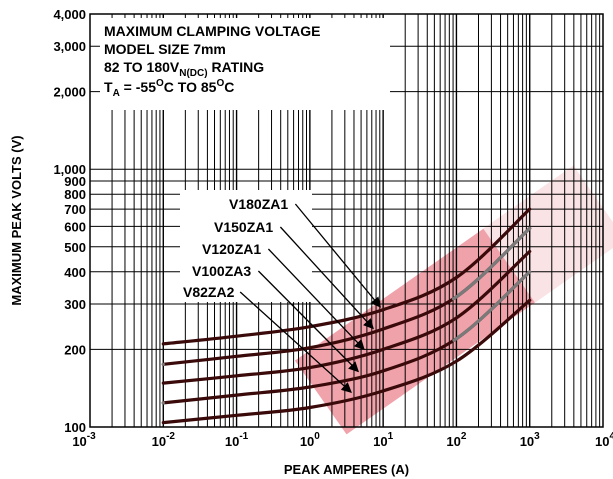  I want to click on y-tick-label: 700, so click(75, 209).